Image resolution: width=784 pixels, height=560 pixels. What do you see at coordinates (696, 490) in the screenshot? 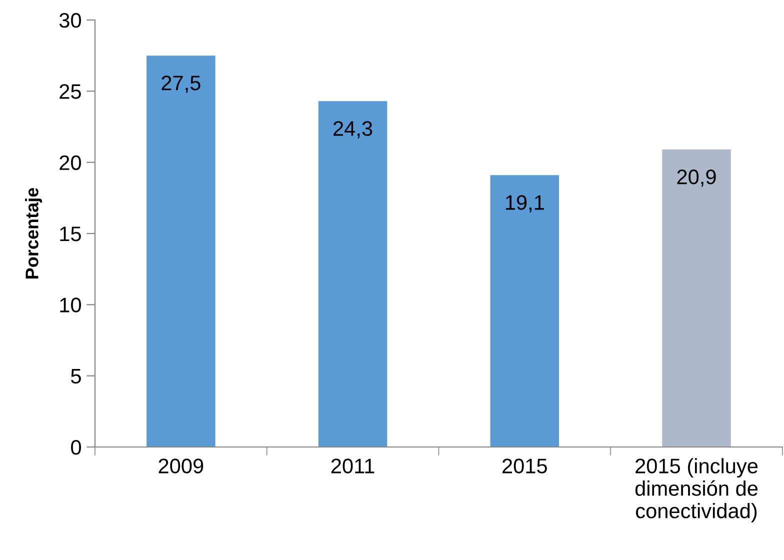
I see `x-tick-label: 2015 (incluye dimensión de conectividad)` at bounding box center [696, 490].